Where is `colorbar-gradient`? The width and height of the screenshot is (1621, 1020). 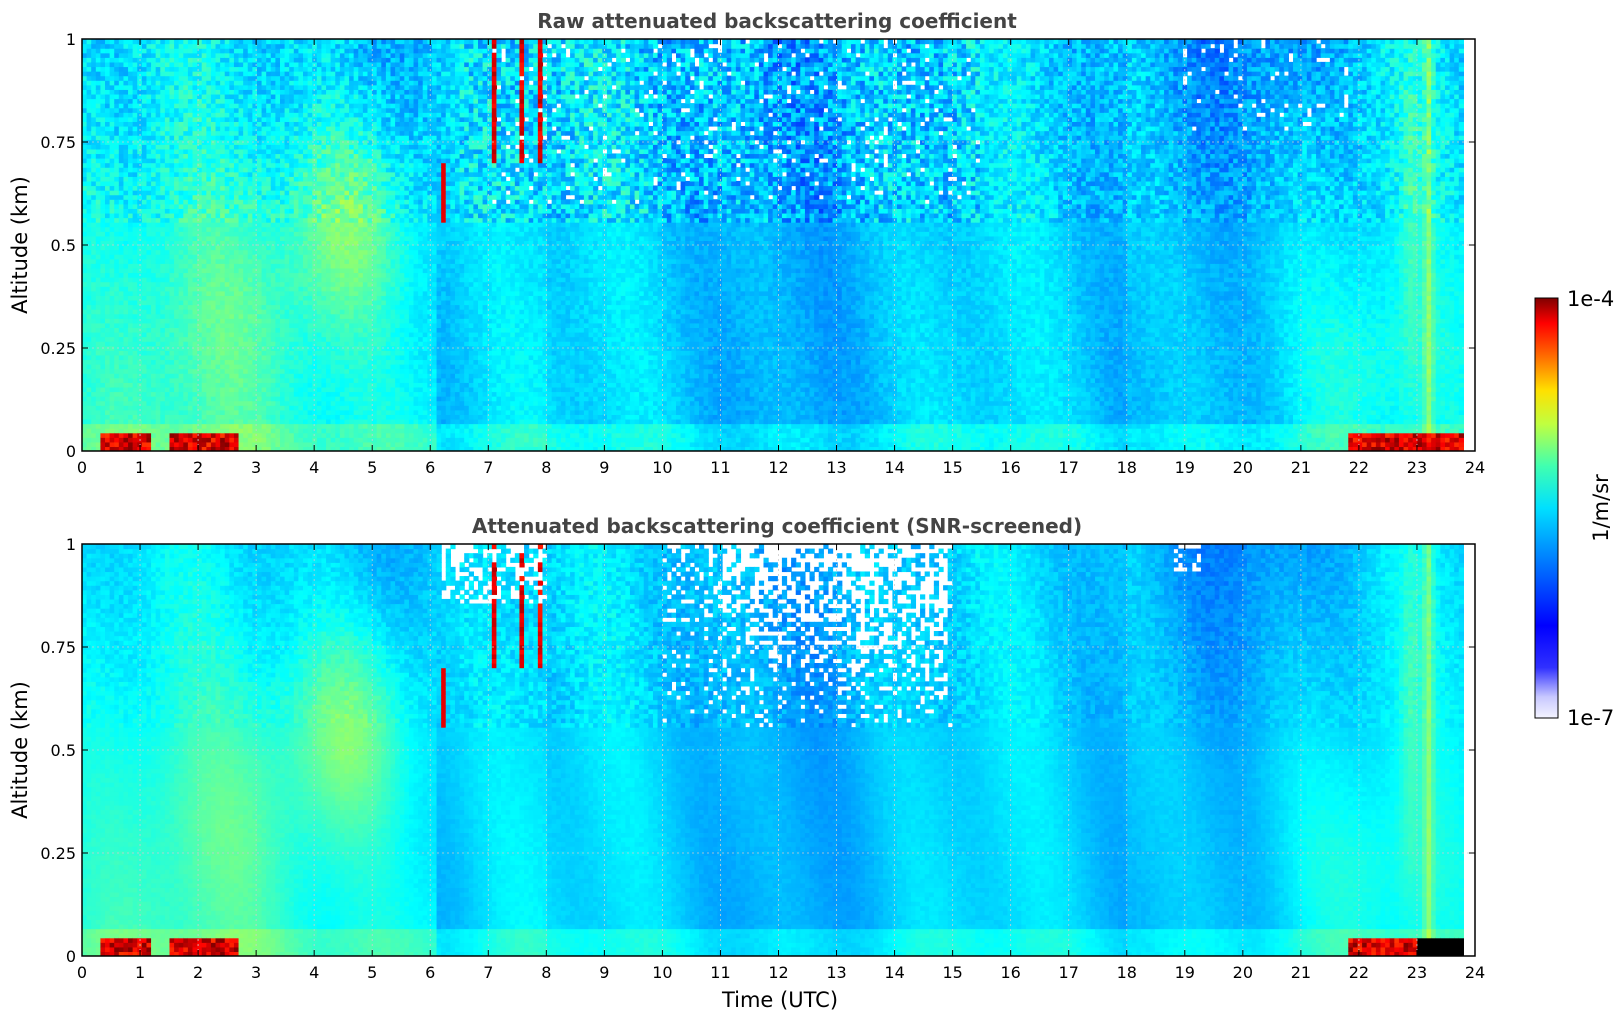
colorbar-gradient is located at coordinates (1546, 508).